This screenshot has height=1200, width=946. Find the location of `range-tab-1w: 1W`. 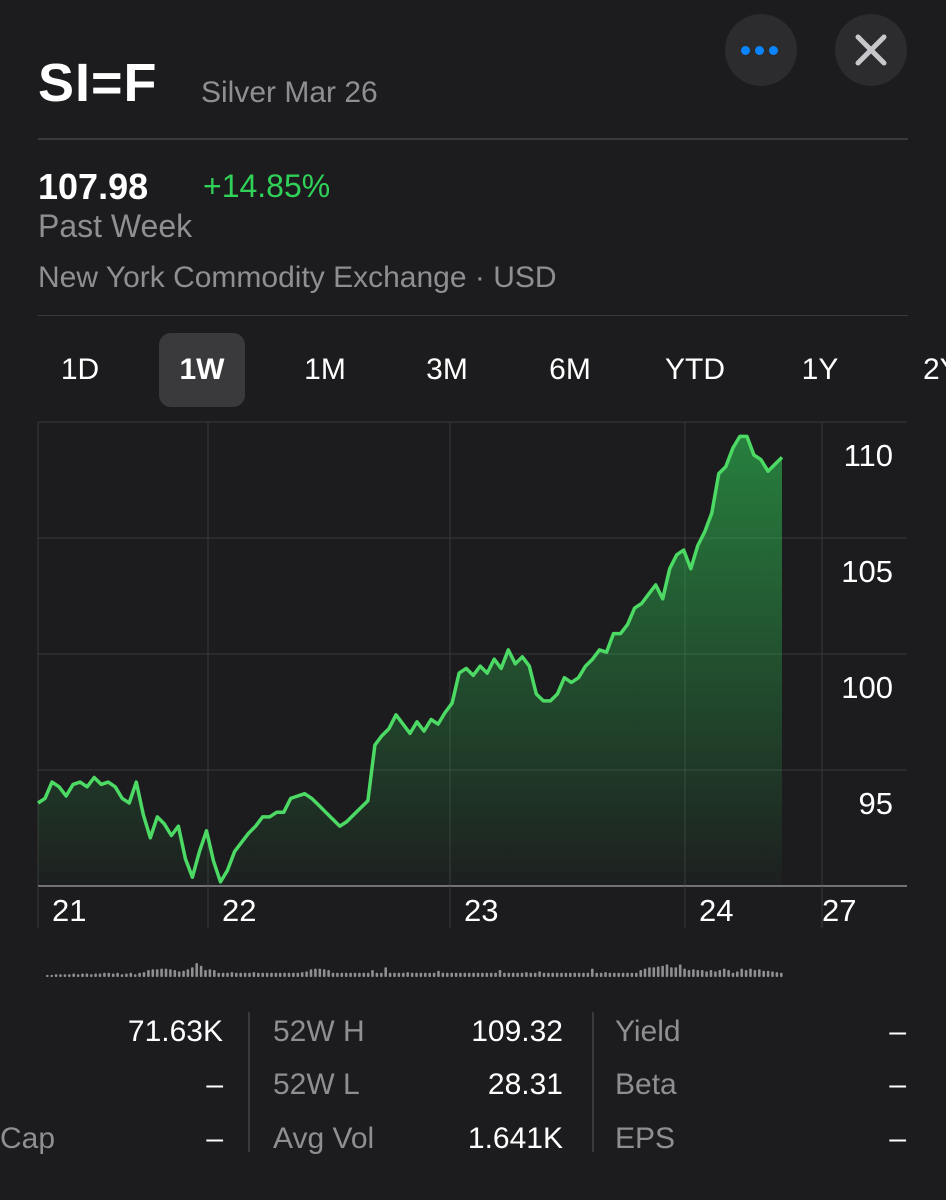

range-tab-1w: 1W is located at coordinates (202, 370).